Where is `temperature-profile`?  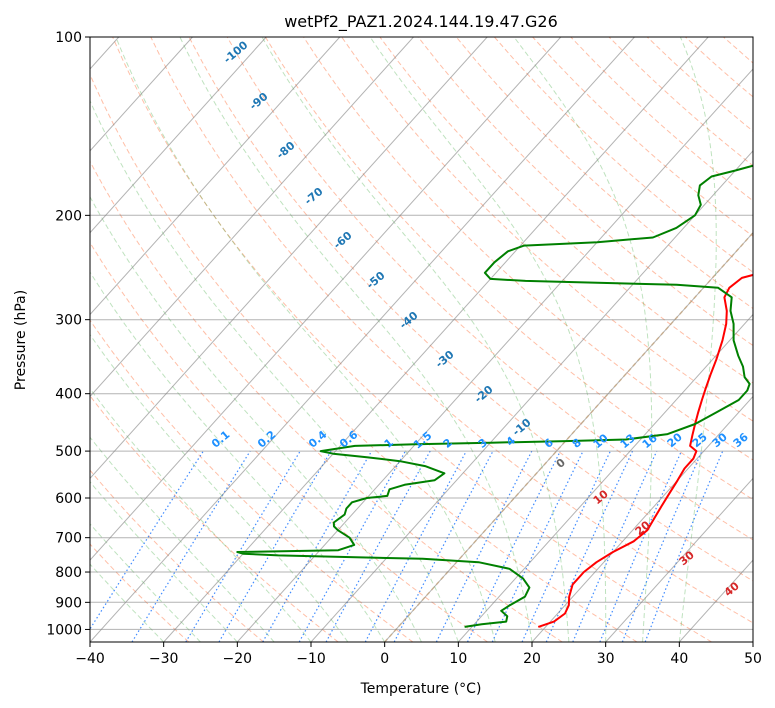 temperature-profile is located at coordinates (645, 450).